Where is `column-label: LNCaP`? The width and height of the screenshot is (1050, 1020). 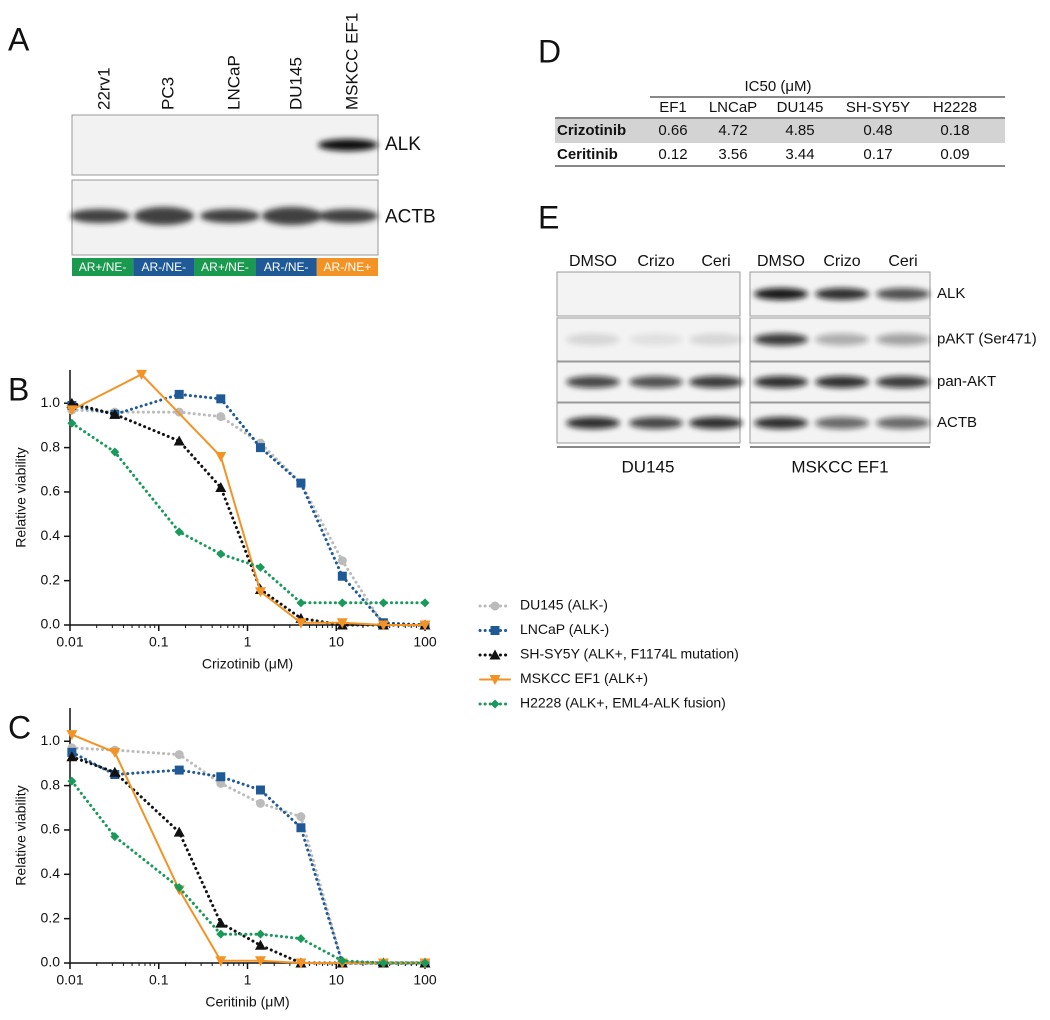 column-label: LNCaP is located at coordinates (733, 107).